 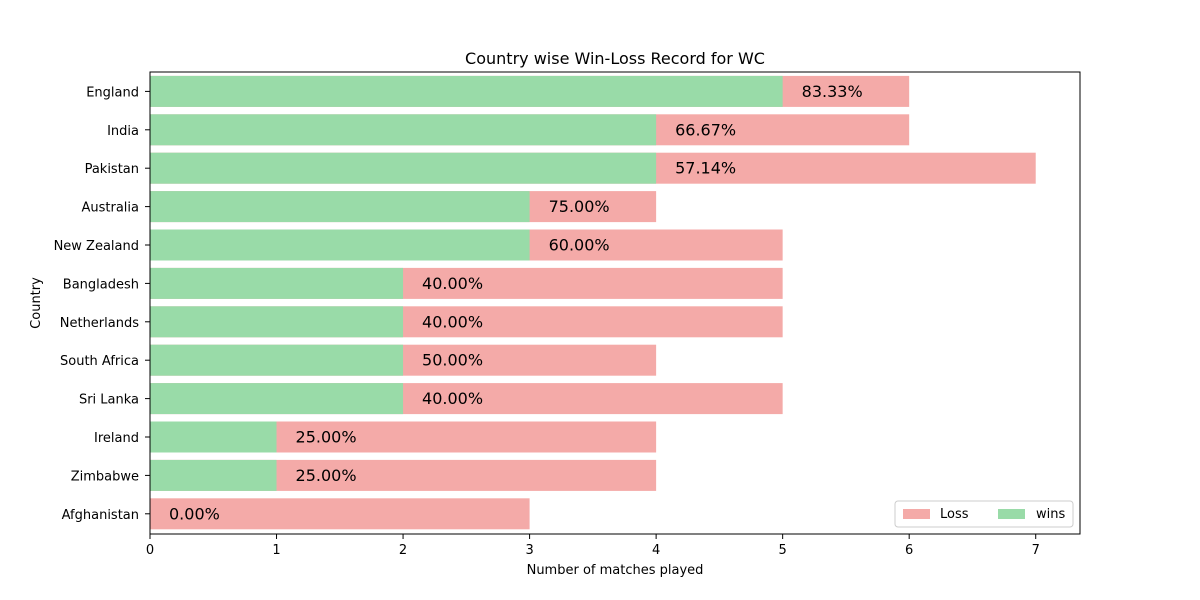 What do you see at coordinates (452, 283) in the screenshot?
I see `pct-label-bangladesh: 40.00%` at bounding box center [452, 283].